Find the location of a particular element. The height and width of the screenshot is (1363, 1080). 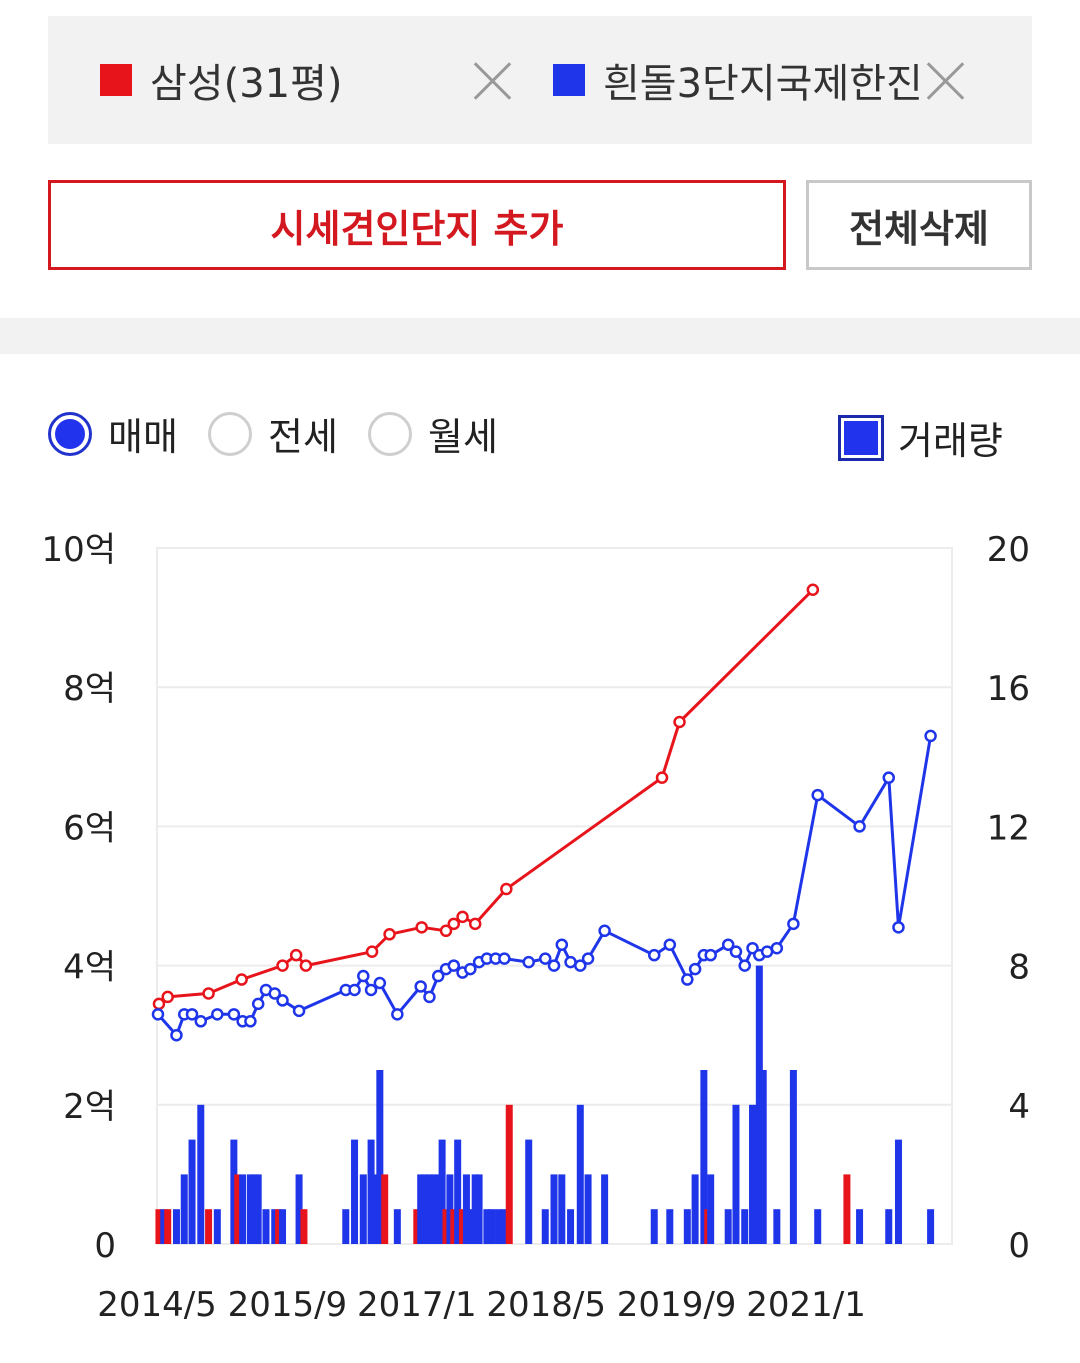

radio-unselected-icon is located at coordinates (230, 433).